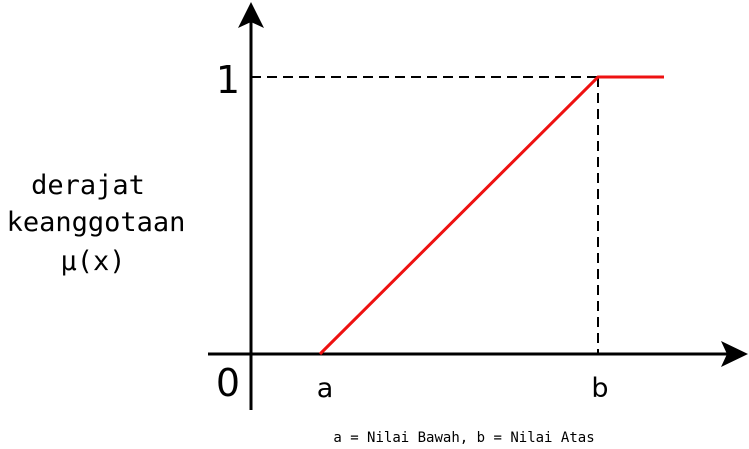  Describe the element at coordinates (92, 261) in the screenshot. I see `y-axis-label-line-3: μ(x)` at that location.